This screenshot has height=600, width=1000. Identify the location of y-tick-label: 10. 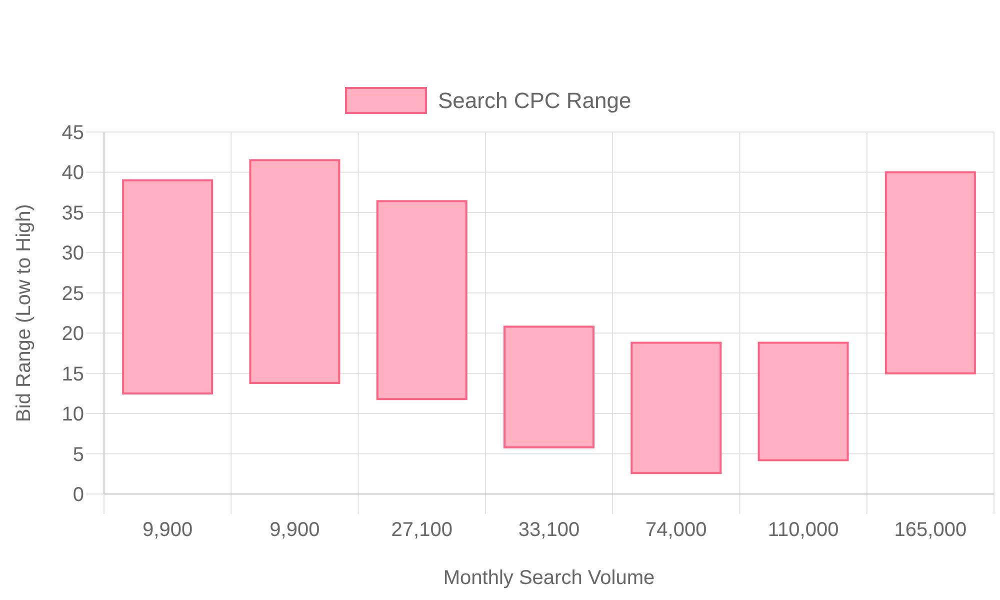
(73, 415).